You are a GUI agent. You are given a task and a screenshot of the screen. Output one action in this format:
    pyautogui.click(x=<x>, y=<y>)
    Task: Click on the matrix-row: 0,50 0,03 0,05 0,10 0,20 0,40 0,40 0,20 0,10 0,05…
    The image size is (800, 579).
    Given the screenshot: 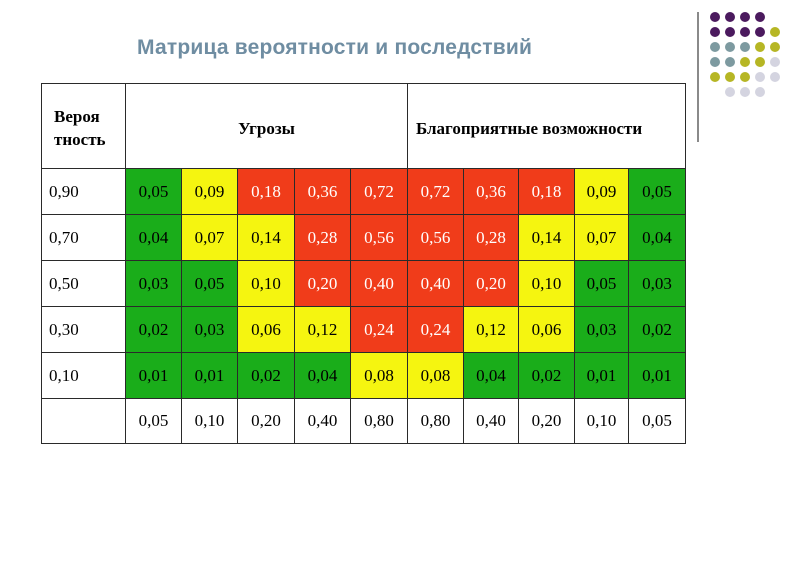 What is the action you would take?
    pyautogui.click(x=363, y=283)
    